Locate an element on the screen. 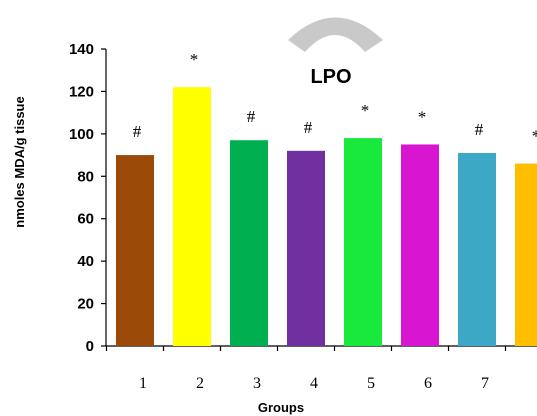 Image resolution: width=537 pixels, height=416 pixels. y-tick-label: 40 is located at coordinates (85, 261).